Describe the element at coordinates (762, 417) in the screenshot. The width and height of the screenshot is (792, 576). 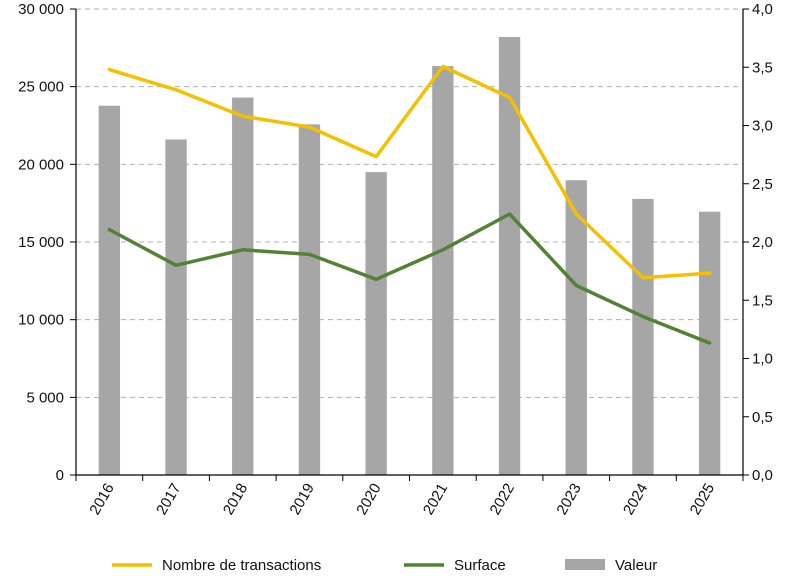
I see `y2-tick-label: 0,5` at that location.